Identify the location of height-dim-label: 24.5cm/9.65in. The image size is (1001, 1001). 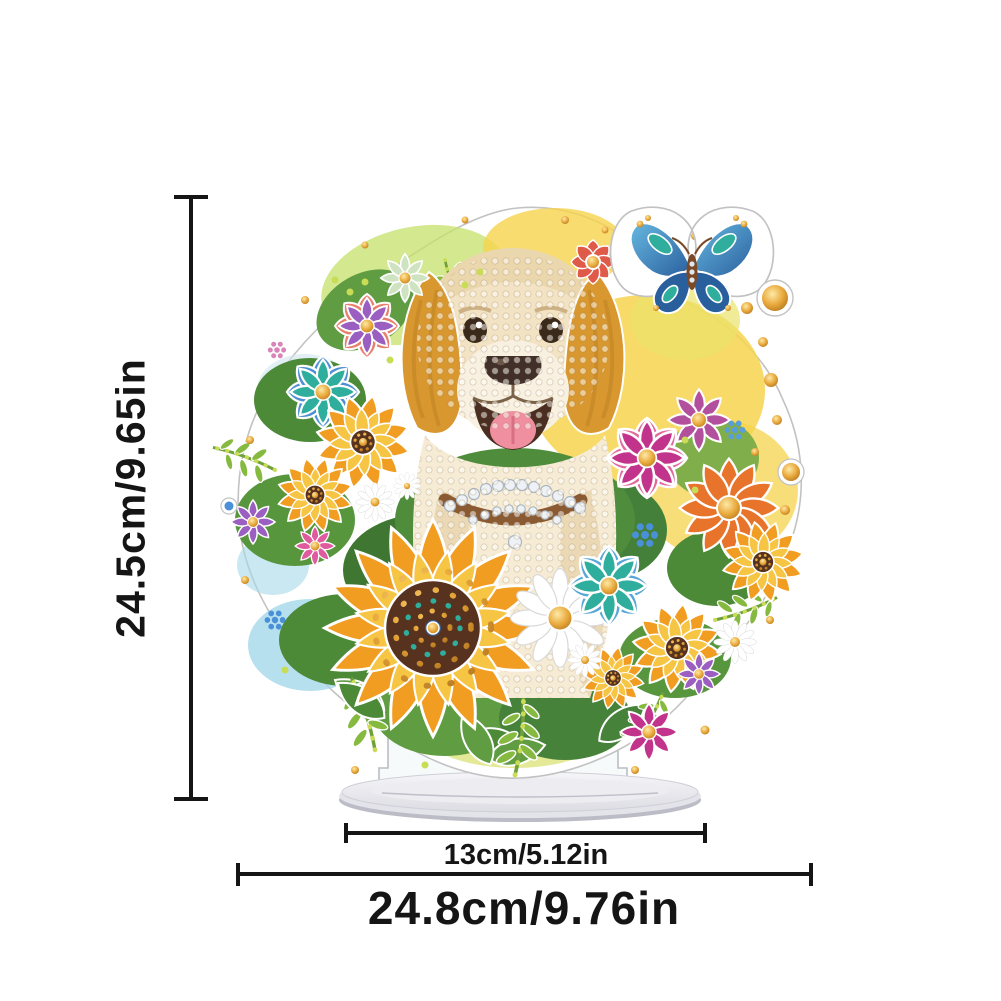
(130, 498).